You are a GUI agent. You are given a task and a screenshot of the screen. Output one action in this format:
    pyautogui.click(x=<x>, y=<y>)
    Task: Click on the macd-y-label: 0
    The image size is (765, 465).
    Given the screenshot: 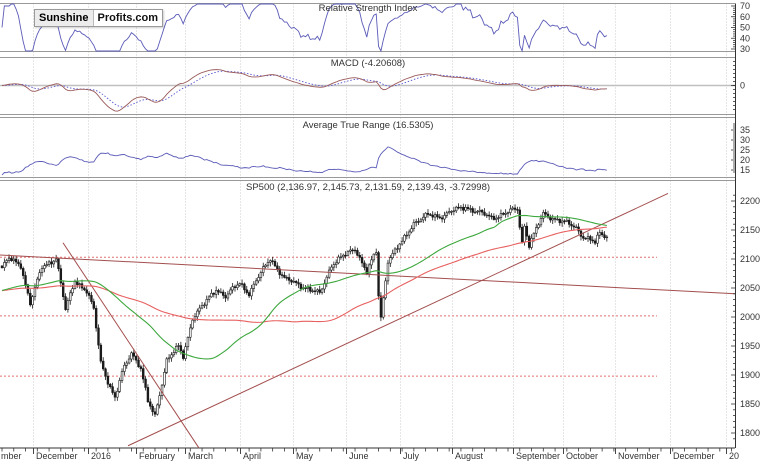 What is the action you would take?
    pyautogui.click(x=742, y=86)
    